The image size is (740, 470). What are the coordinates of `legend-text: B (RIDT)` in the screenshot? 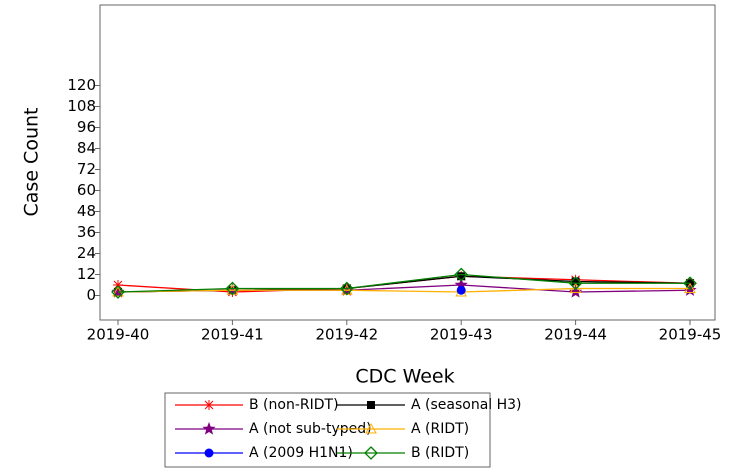 It's located at (440, 453).